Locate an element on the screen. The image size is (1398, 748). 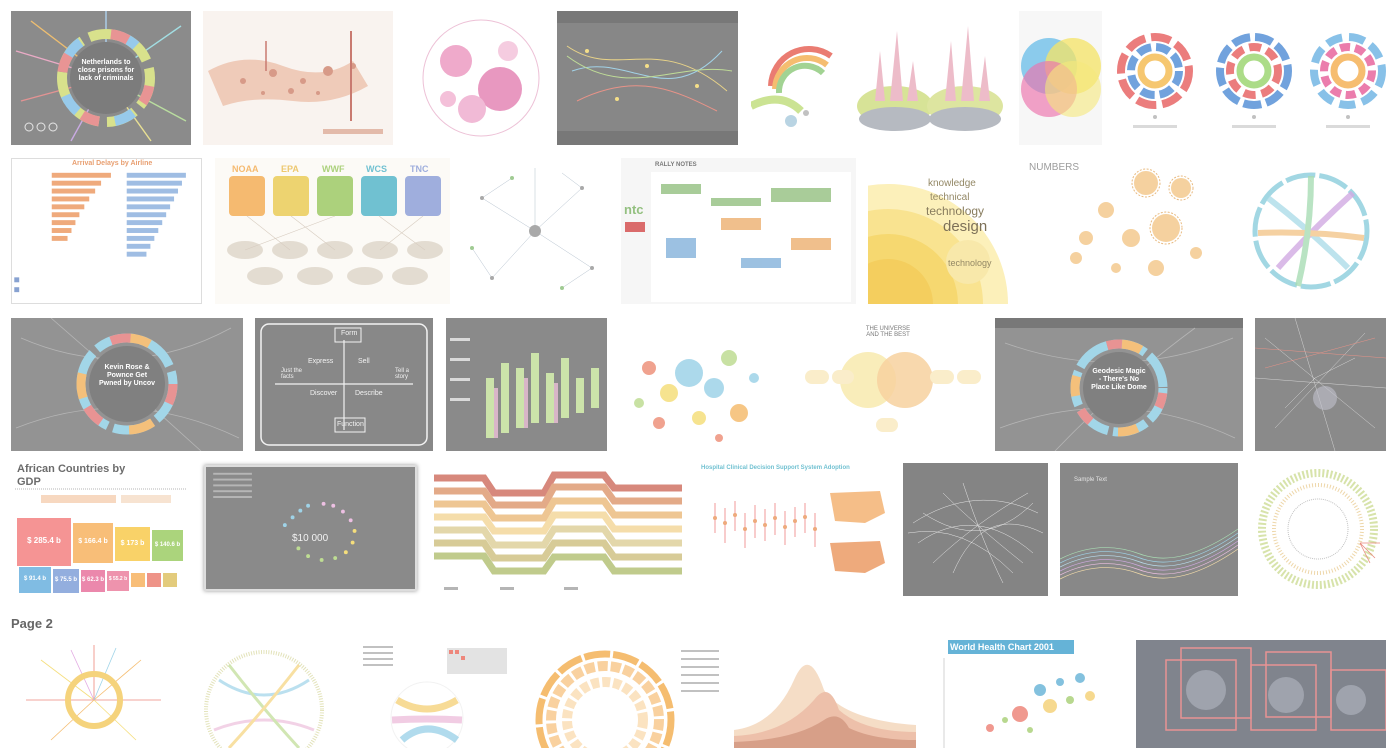
result-thumb-19: Kevin Rose & Pownce Get Pwned by Uncov is located at coordinates (127, 384).